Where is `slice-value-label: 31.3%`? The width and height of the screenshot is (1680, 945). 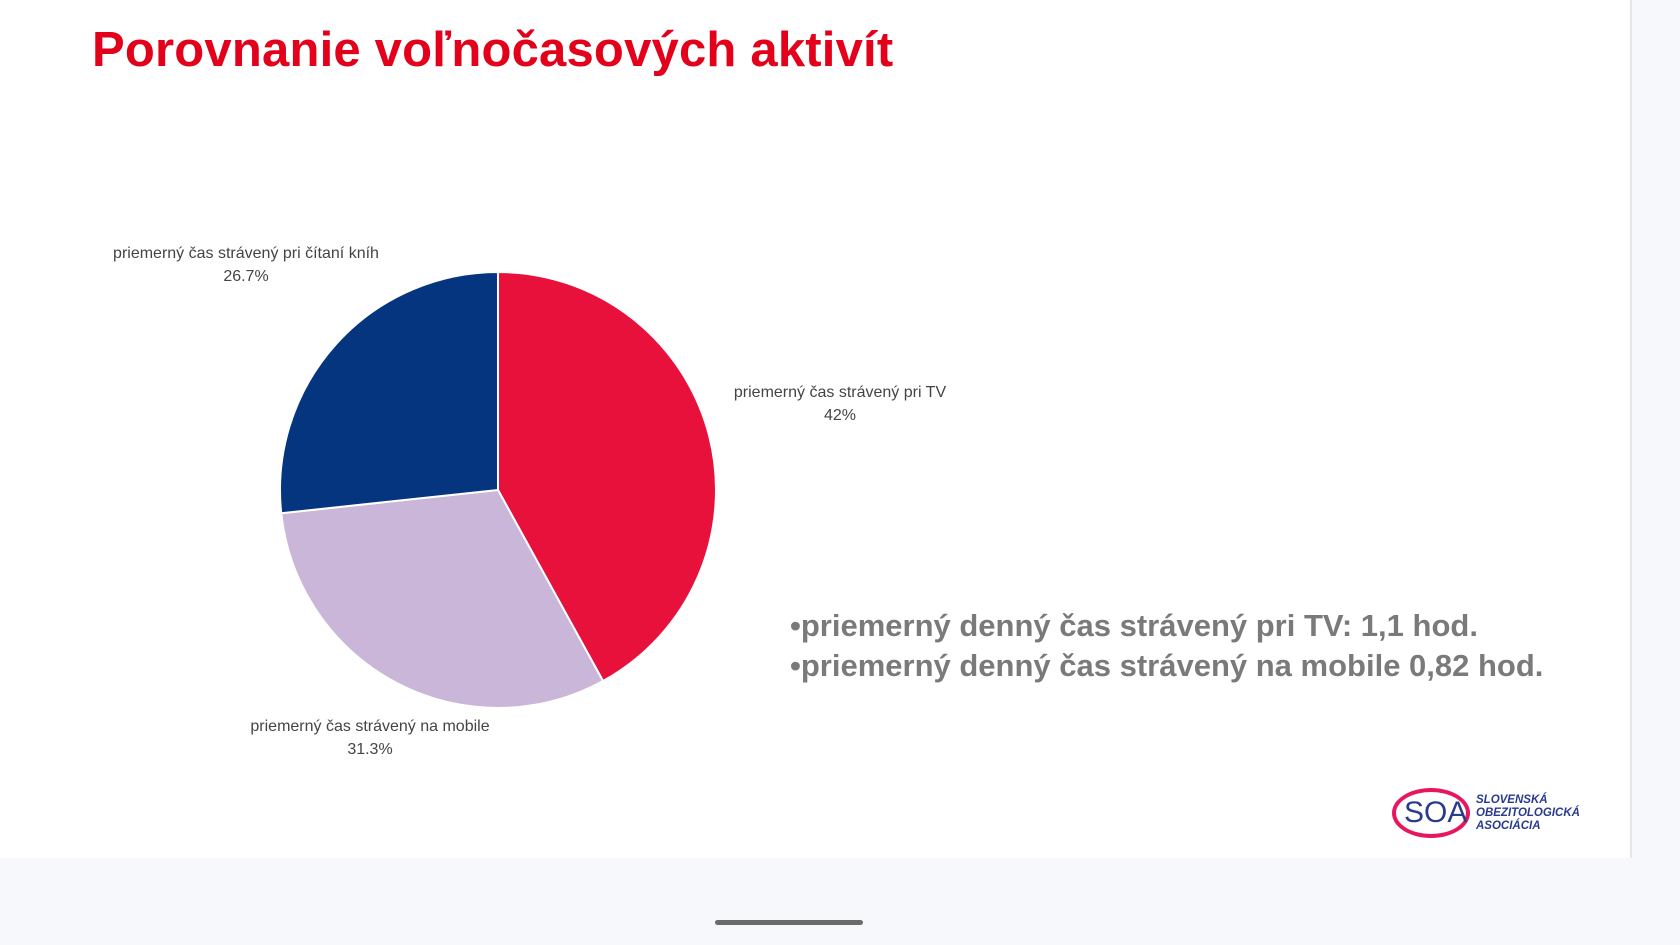 slice-value-label: 31.3% is located at coordinates (369, 749).